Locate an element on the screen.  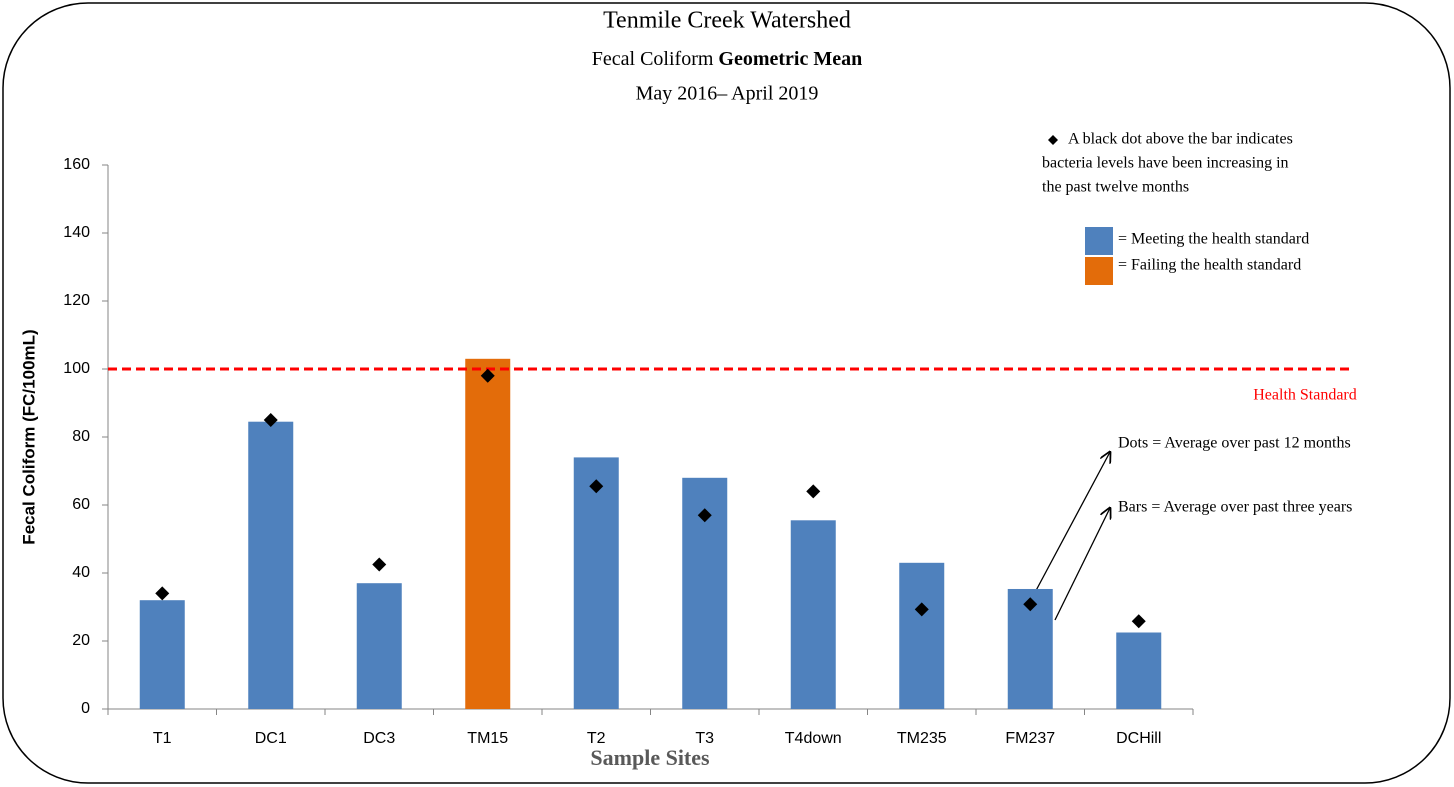
y-tick-label: 0 is located at coordinates (85, 708).